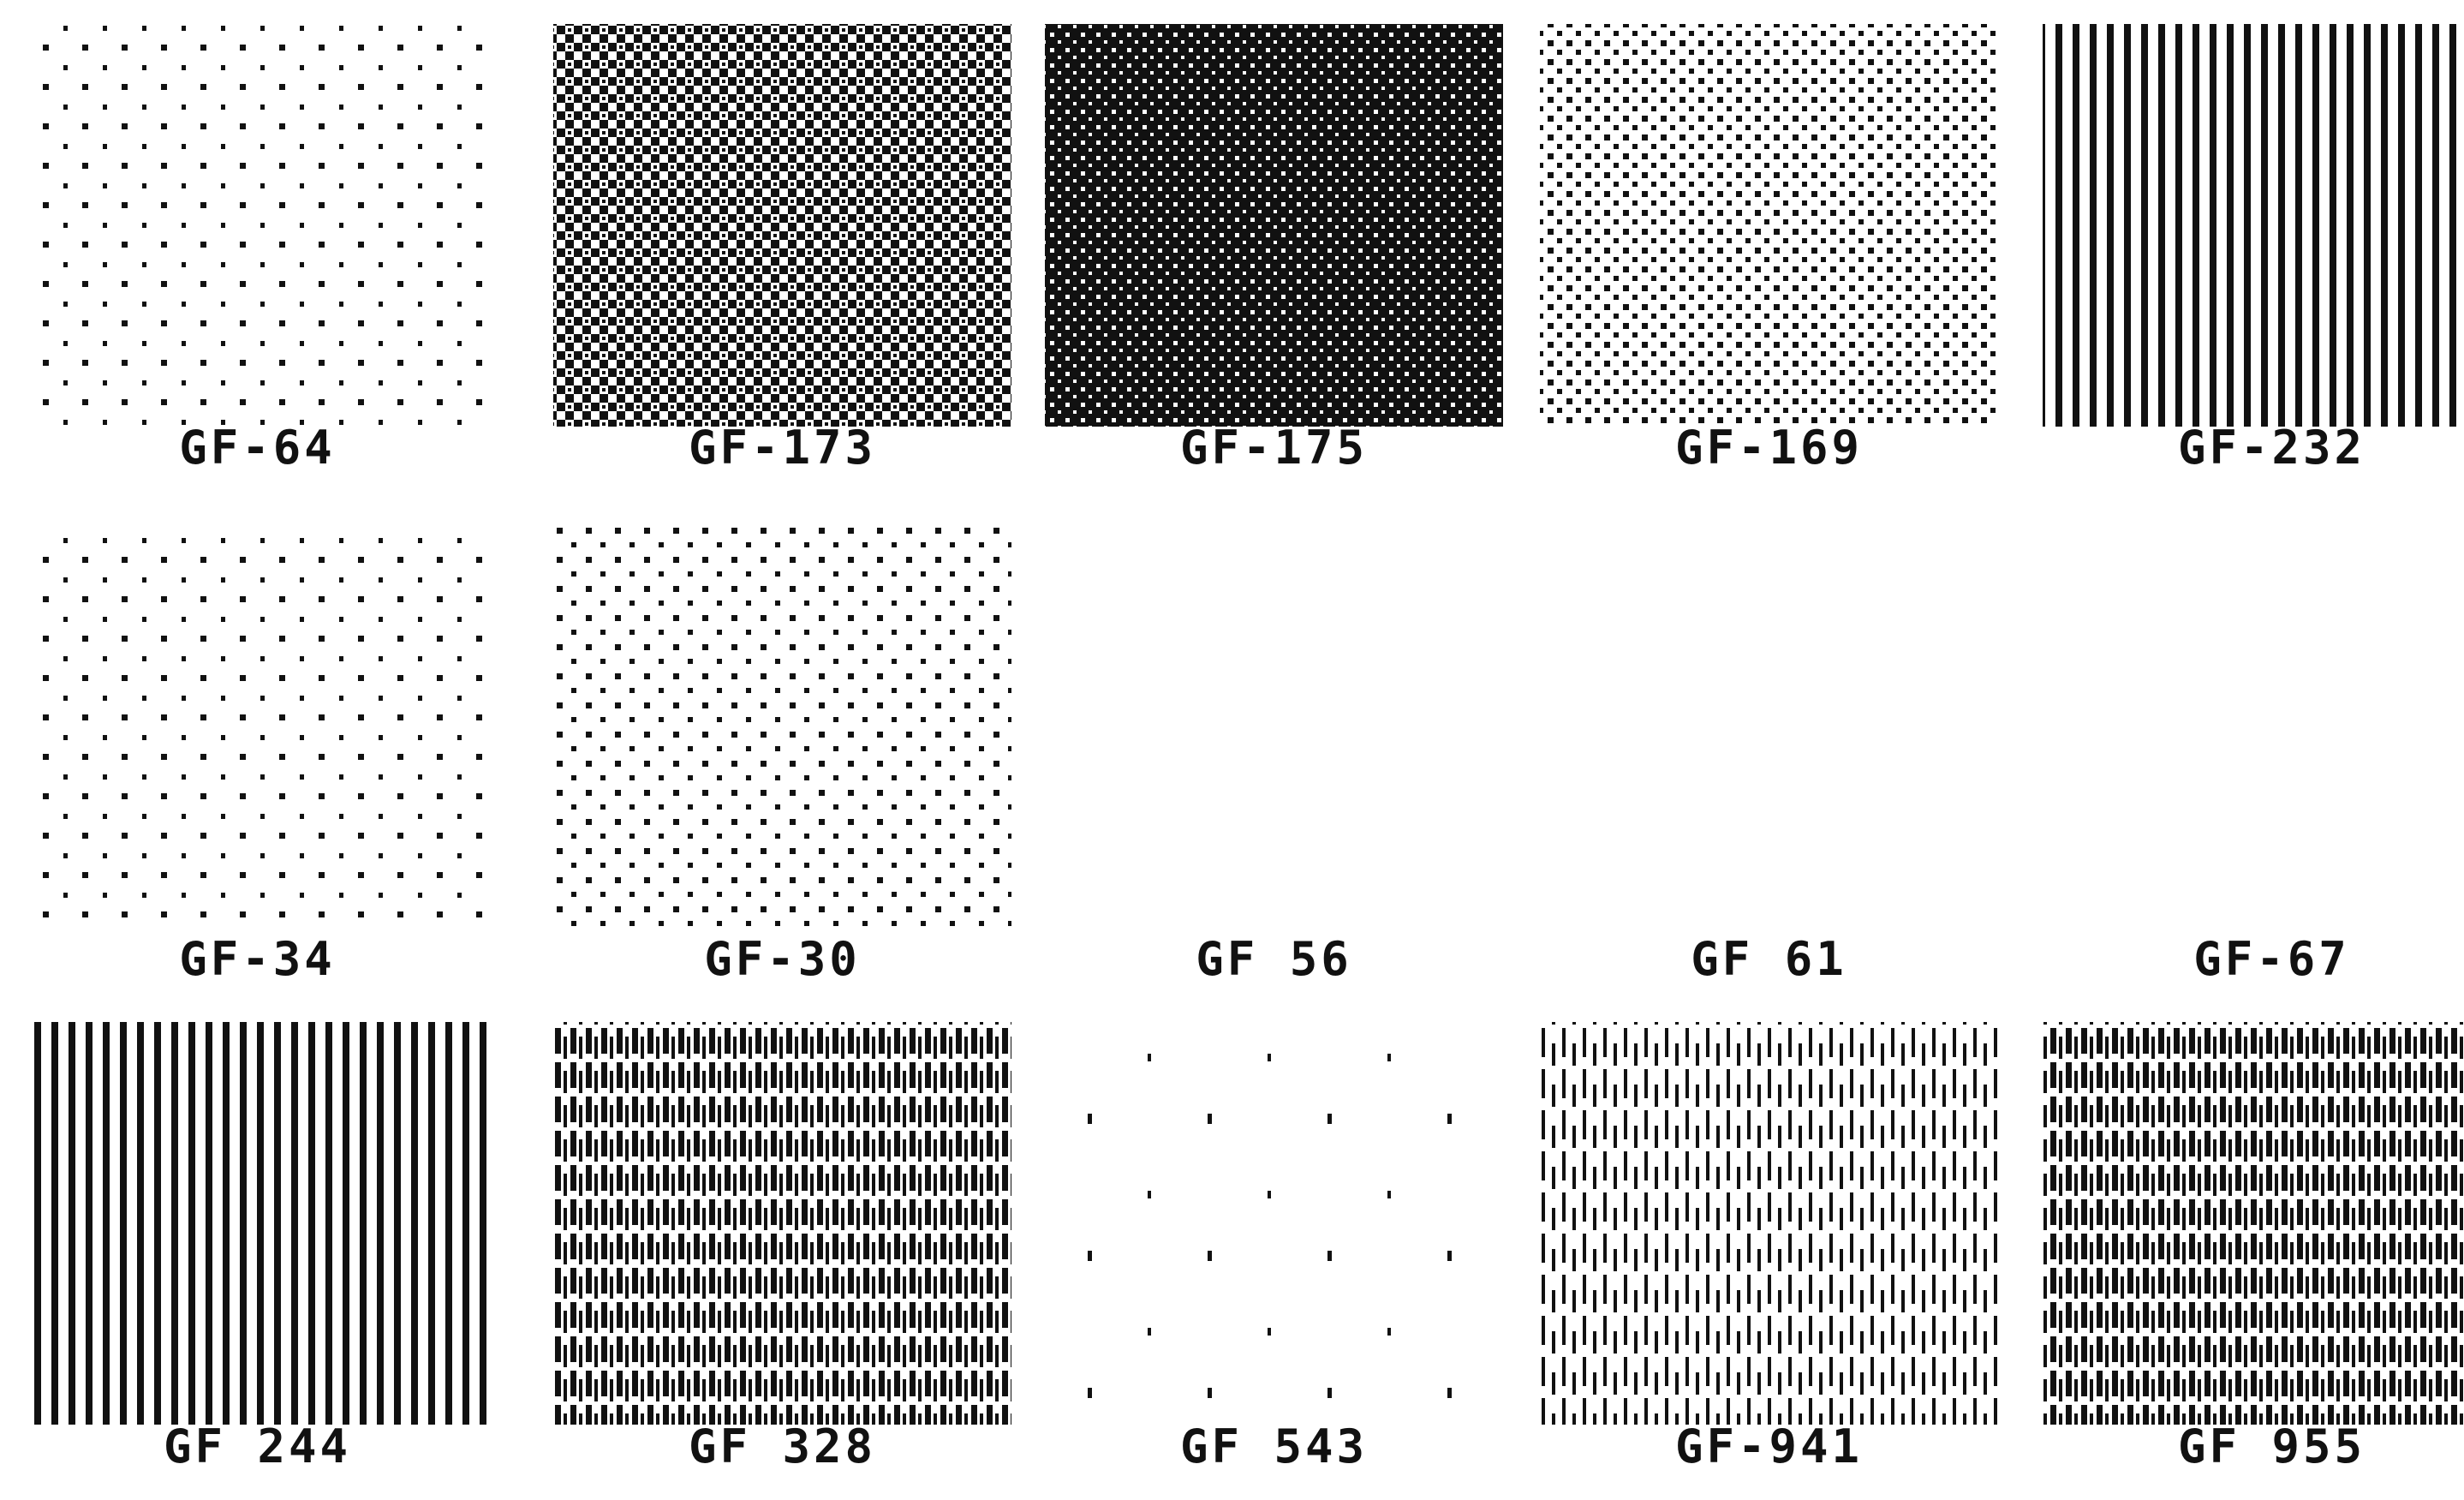  I want to click on tile-label: GF-64, so click(257, 448).